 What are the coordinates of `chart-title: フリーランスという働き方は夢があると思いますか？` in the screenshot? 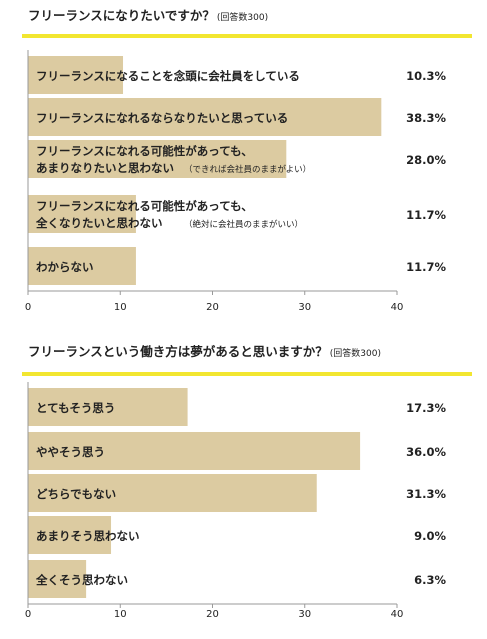 It's located at (178, 351).